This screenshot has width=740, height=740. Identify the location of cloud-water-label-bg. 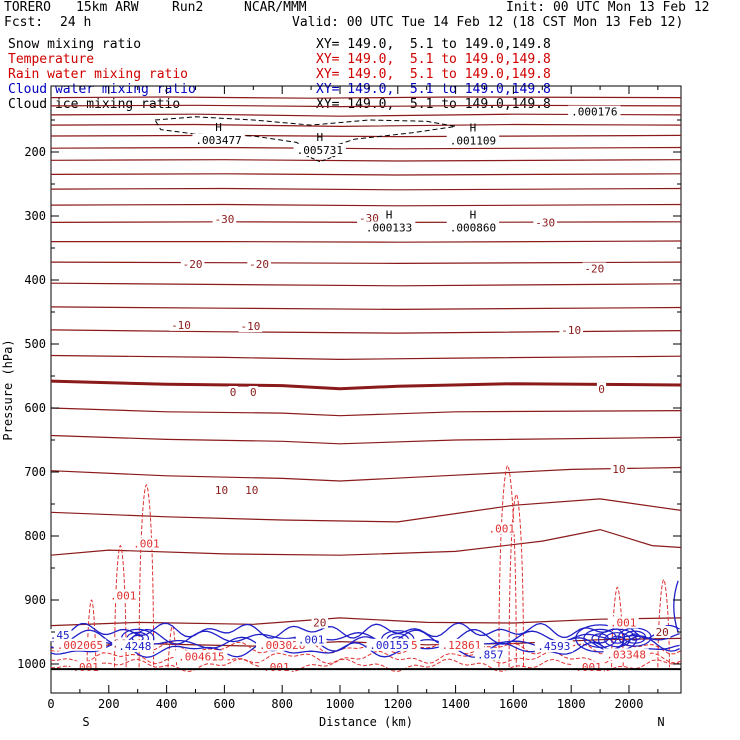
(389, 644).